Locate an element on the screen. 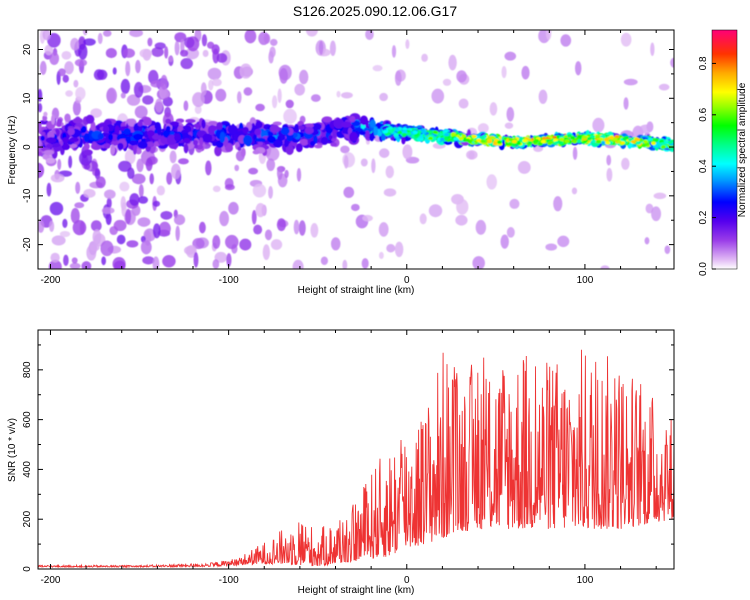  x-tick-label: -200 is located at coordinates (50, 580).